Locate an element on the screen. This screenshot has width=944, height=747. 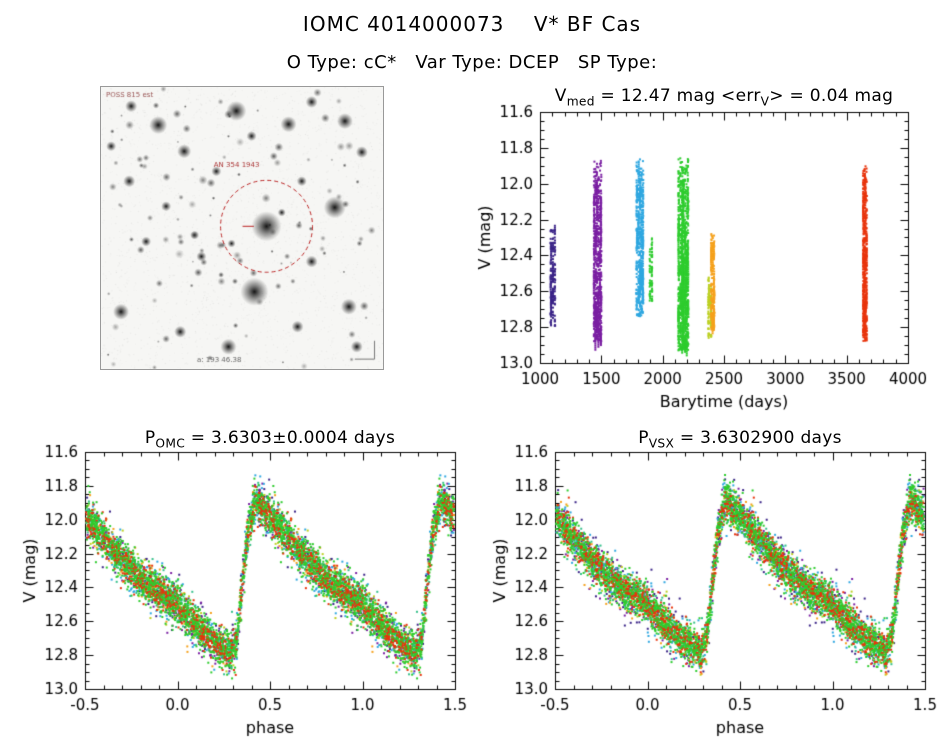
finding-chart-image is located at coordinates (242, 228).